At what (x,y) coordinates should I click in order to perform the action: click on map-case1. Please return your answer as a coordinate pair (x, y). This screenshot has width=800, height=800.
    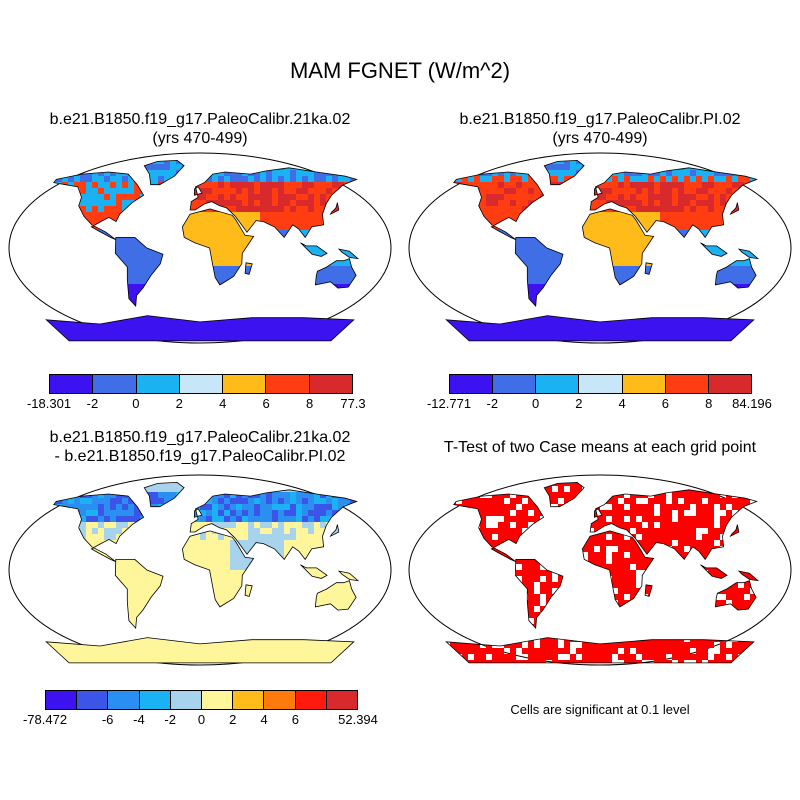
    Looking at the image, I should click on (200, 248).